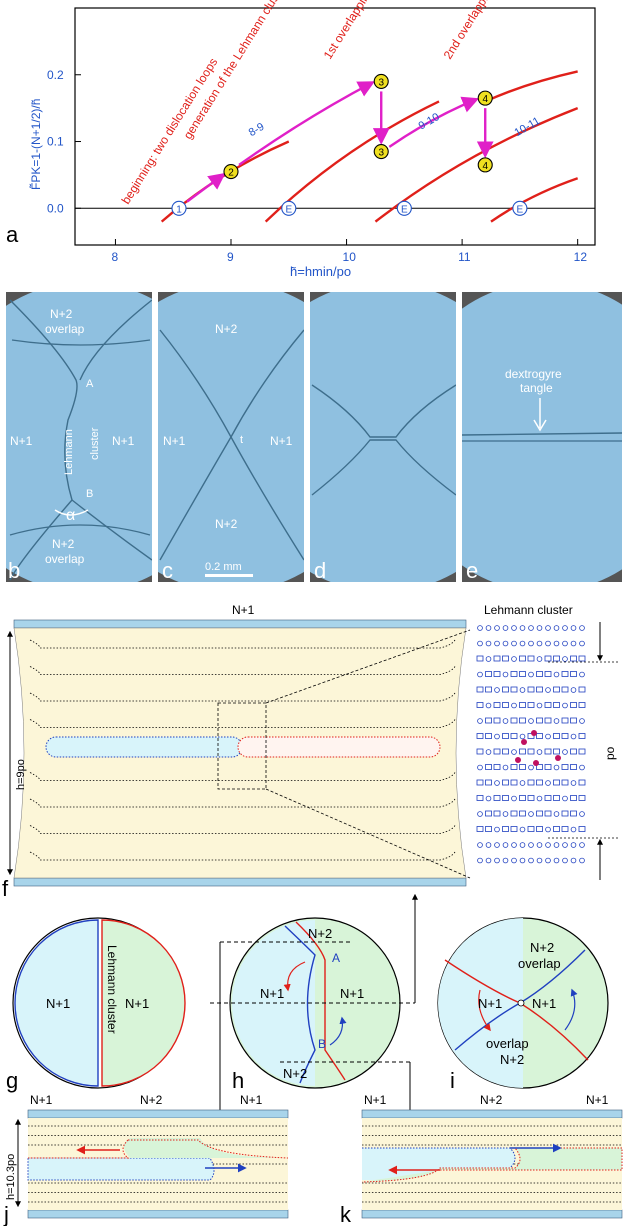  I want to click on annotation-beginning: beginning: two dislocation loops, so click(170, 130).